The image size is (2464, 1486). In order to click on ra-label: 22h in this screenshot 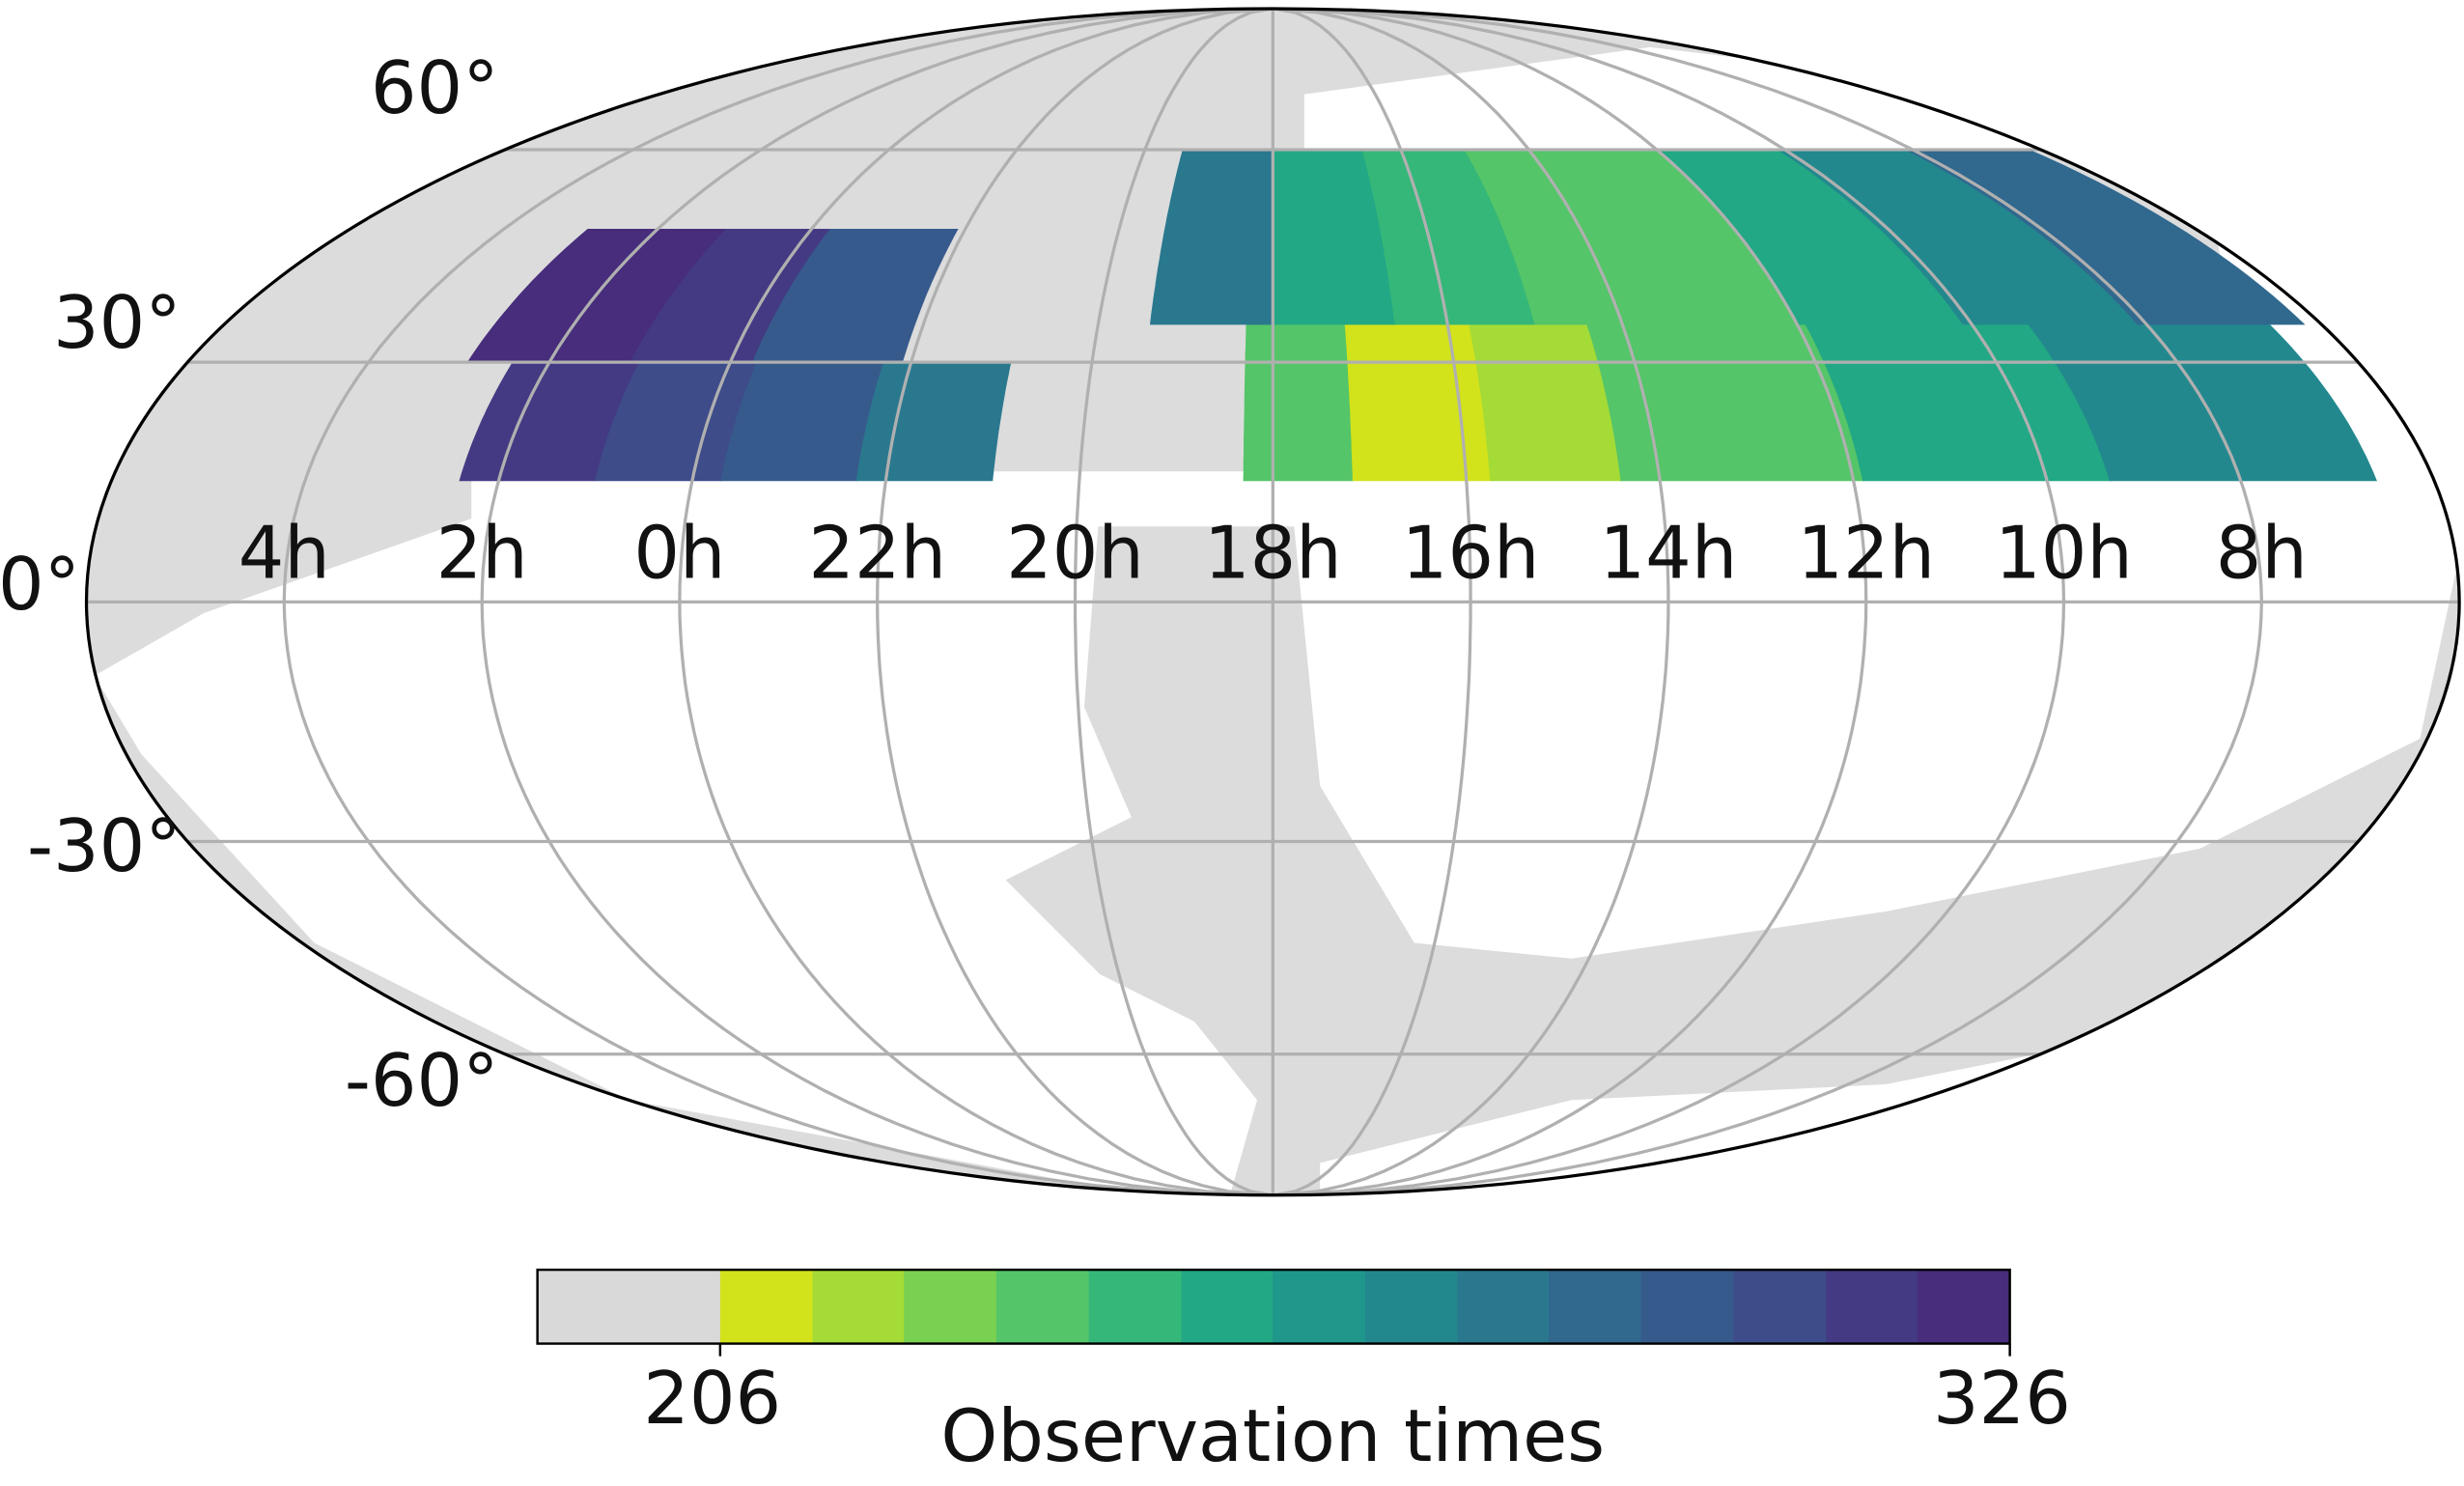, I will do `click(877, 553)`.